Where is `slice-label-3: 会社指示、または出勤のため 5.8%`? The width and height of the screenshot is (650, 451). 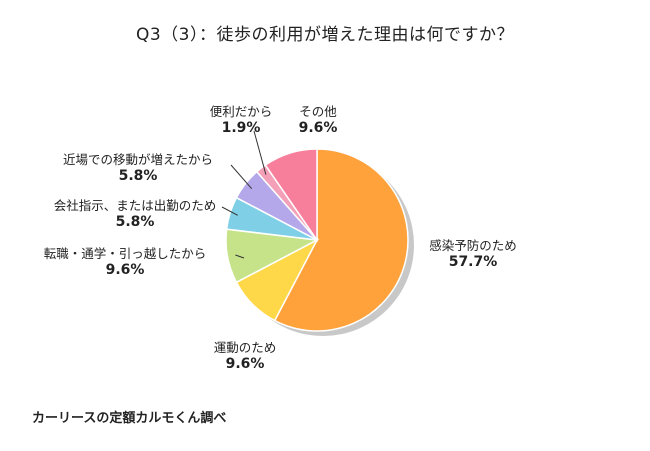
slice-label-3: 会社指示、または出勤のため 5.8% is located at coordinates (135, 214).